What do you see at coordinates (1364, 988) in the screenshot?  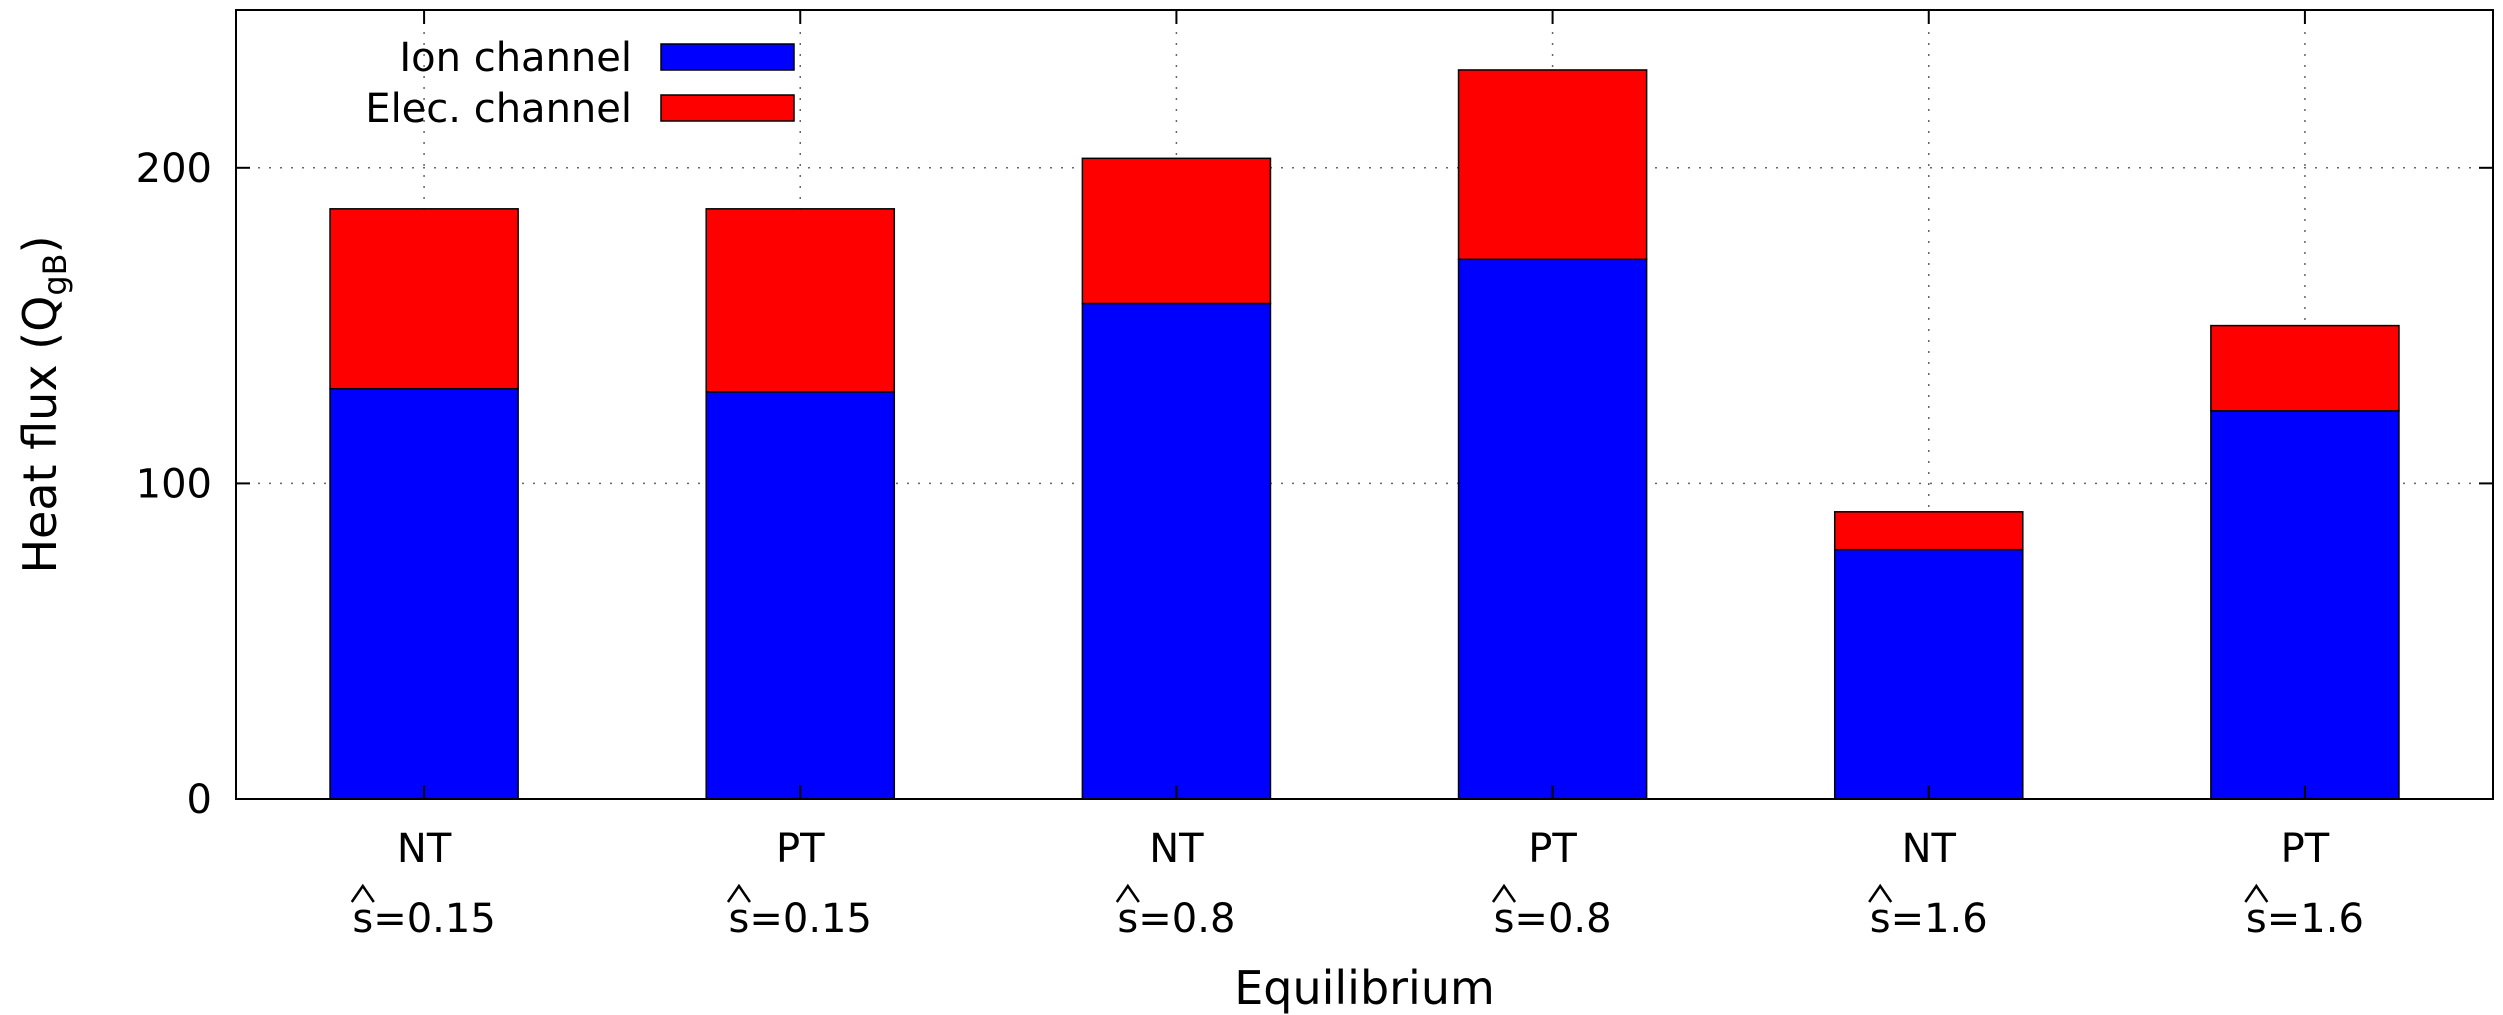 I see `x-axis-title: Equilibrium` at bounding box center [1364, 988].